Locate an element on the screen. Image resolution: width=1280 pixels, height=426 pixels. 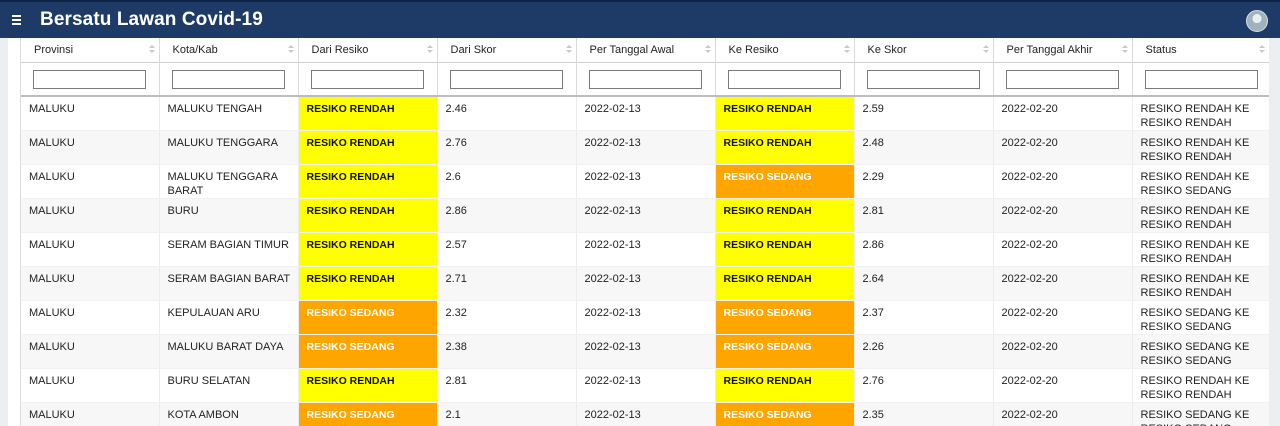
column-header-ke-skor: Ke Skor is located at coordinates (924, 50).